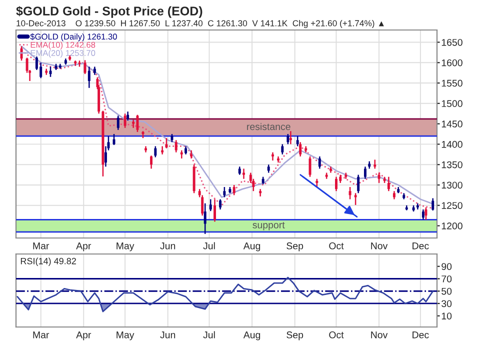  What do you see at coordinates (447, 278) in the screenshot?
I see `y-tick-label: 70` at bounding box center [447, 278].